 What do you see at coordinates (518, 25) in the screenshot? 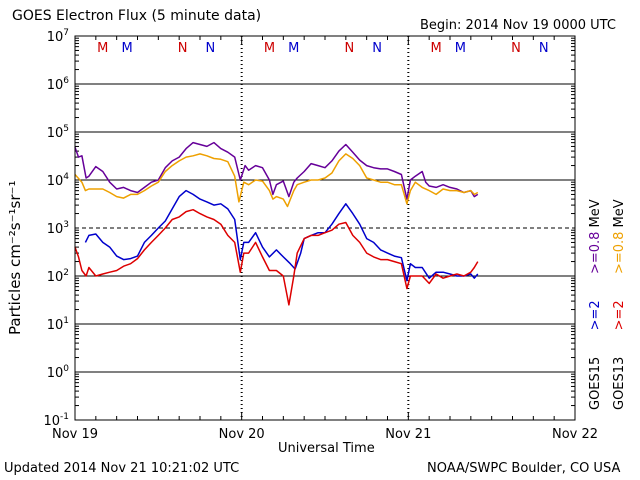
I see `begin-time: Begin: 2014 Nov 19 0000 UTC` at bounding box center [518, 25].